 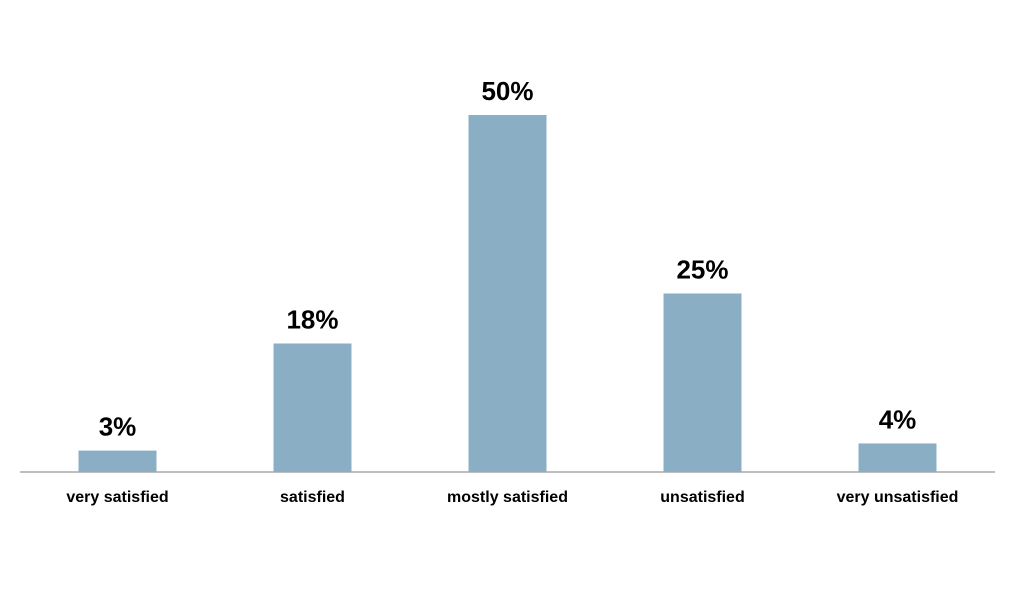 What do you see at coordinates (507, 497) in the screenshot?
I see `x-tick-label: mostly satisfied` at bounding box center [507, 497].